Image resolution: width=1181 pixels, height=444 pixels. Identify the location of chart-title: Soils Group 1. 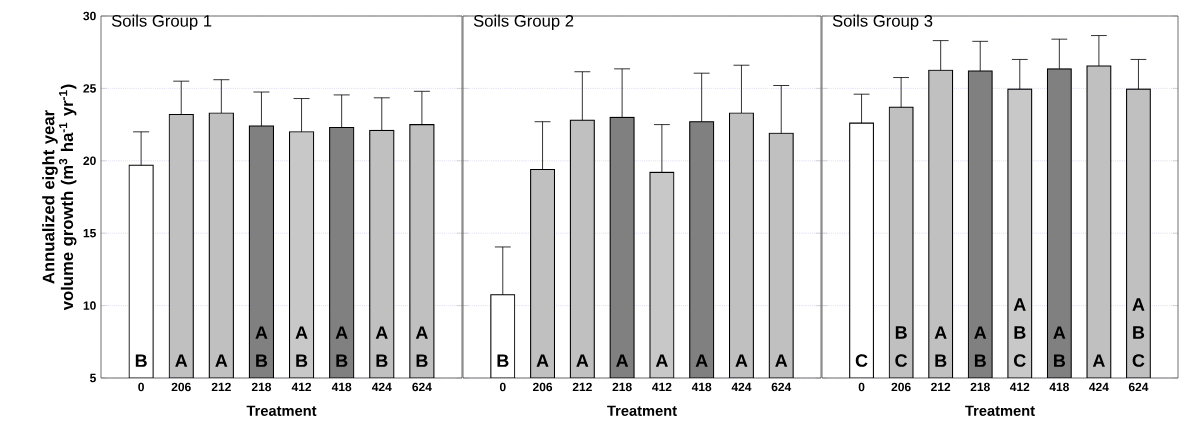
(161, 22).